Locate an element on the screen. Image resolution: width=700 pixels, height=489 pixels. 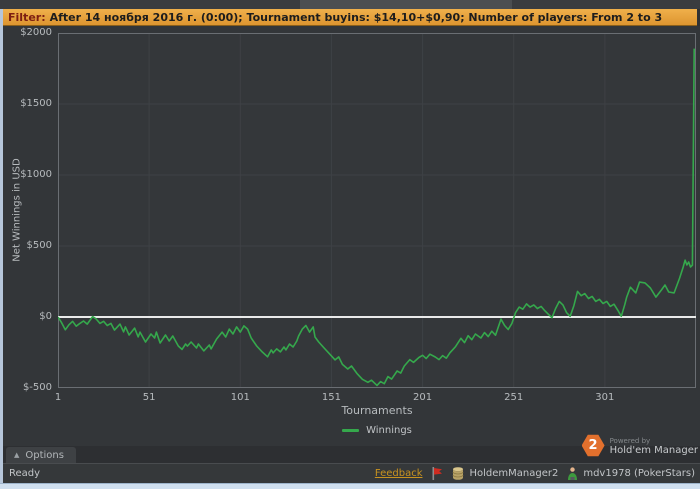
database-icon is located at coordinates (458, 473).